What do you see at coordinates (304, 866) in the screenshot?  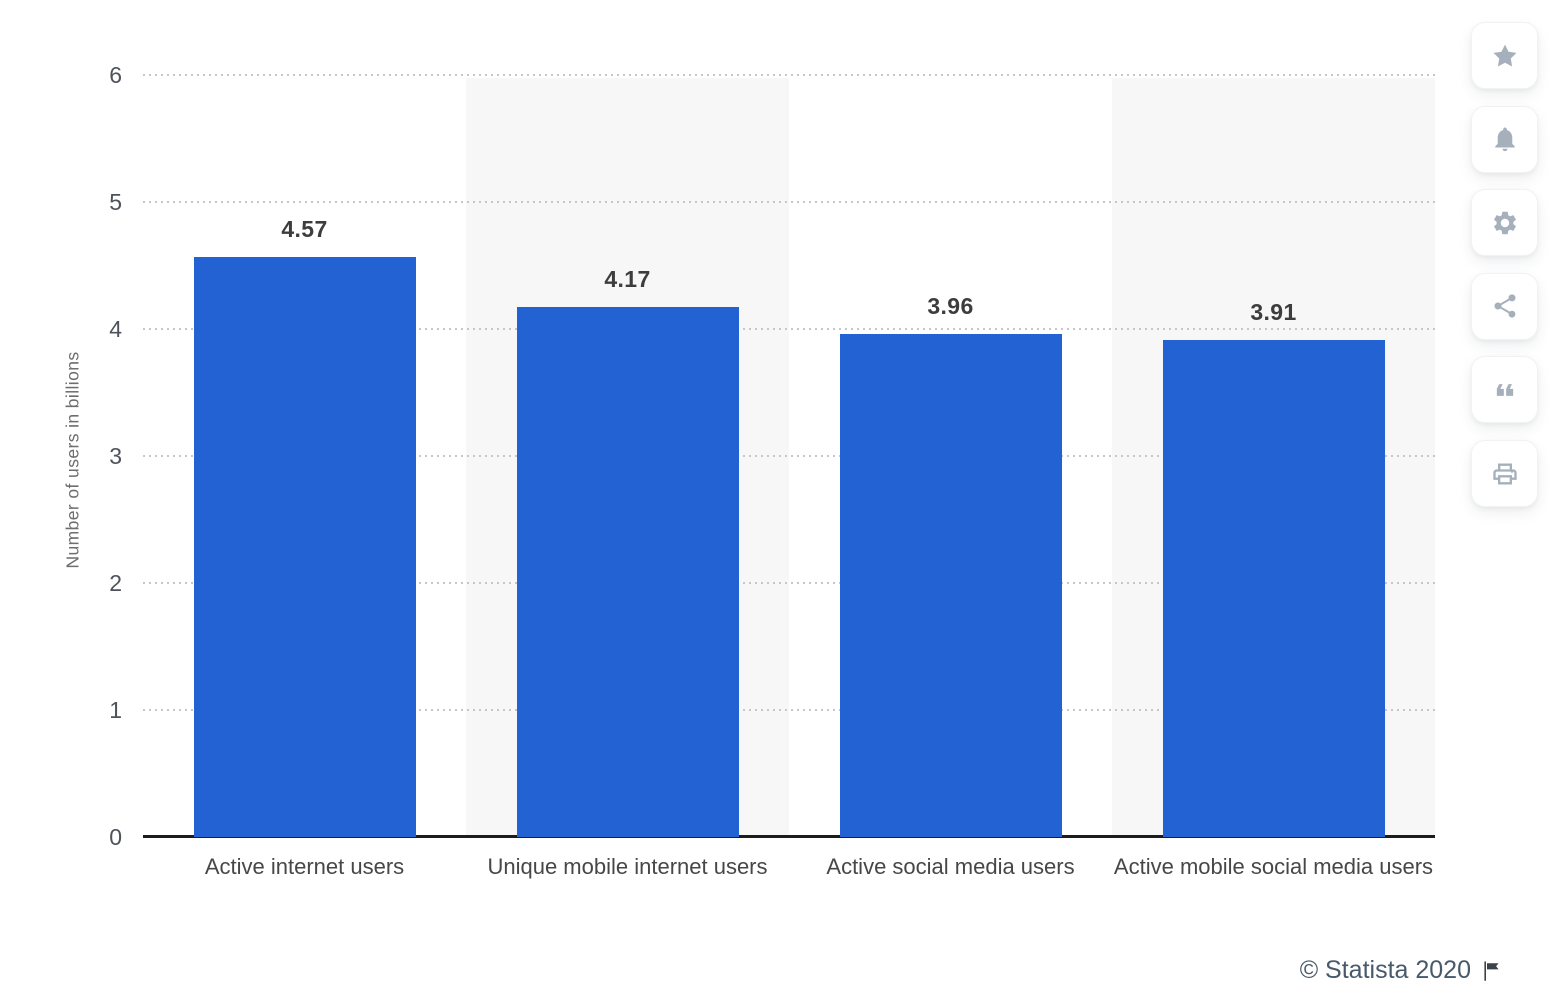 I see `x-axis-label-1: Active internet users` at bounding box center [304, 866].